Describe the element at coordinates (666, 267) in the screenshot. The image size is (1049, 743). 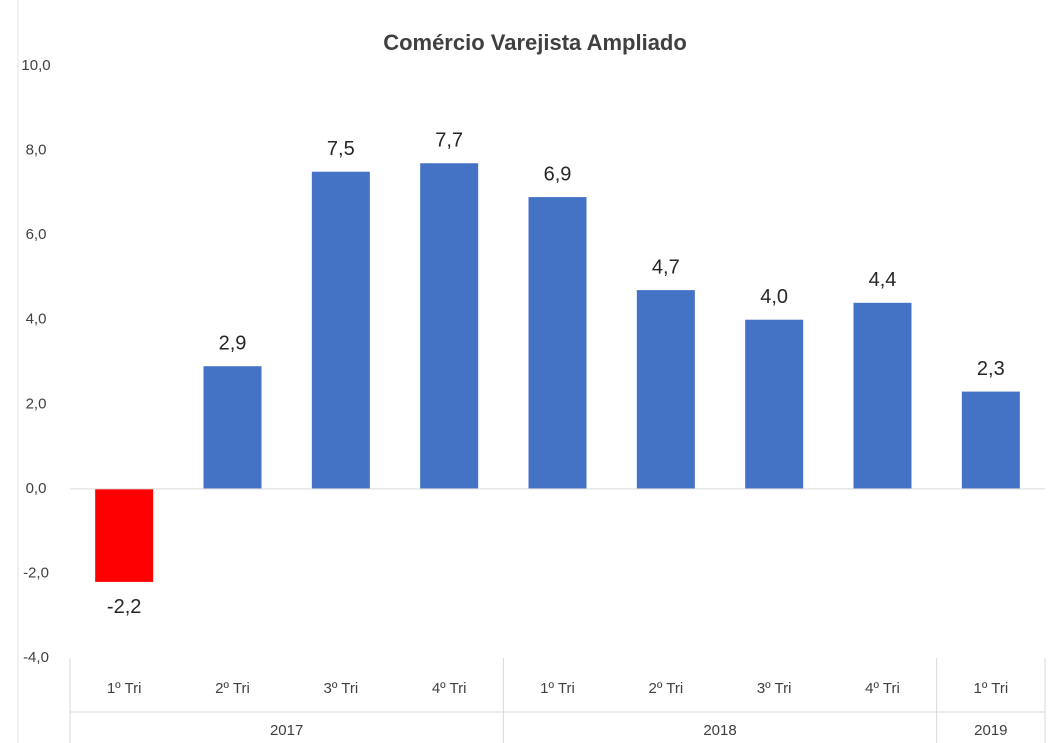
I see `value-label: 4,7` at that location.